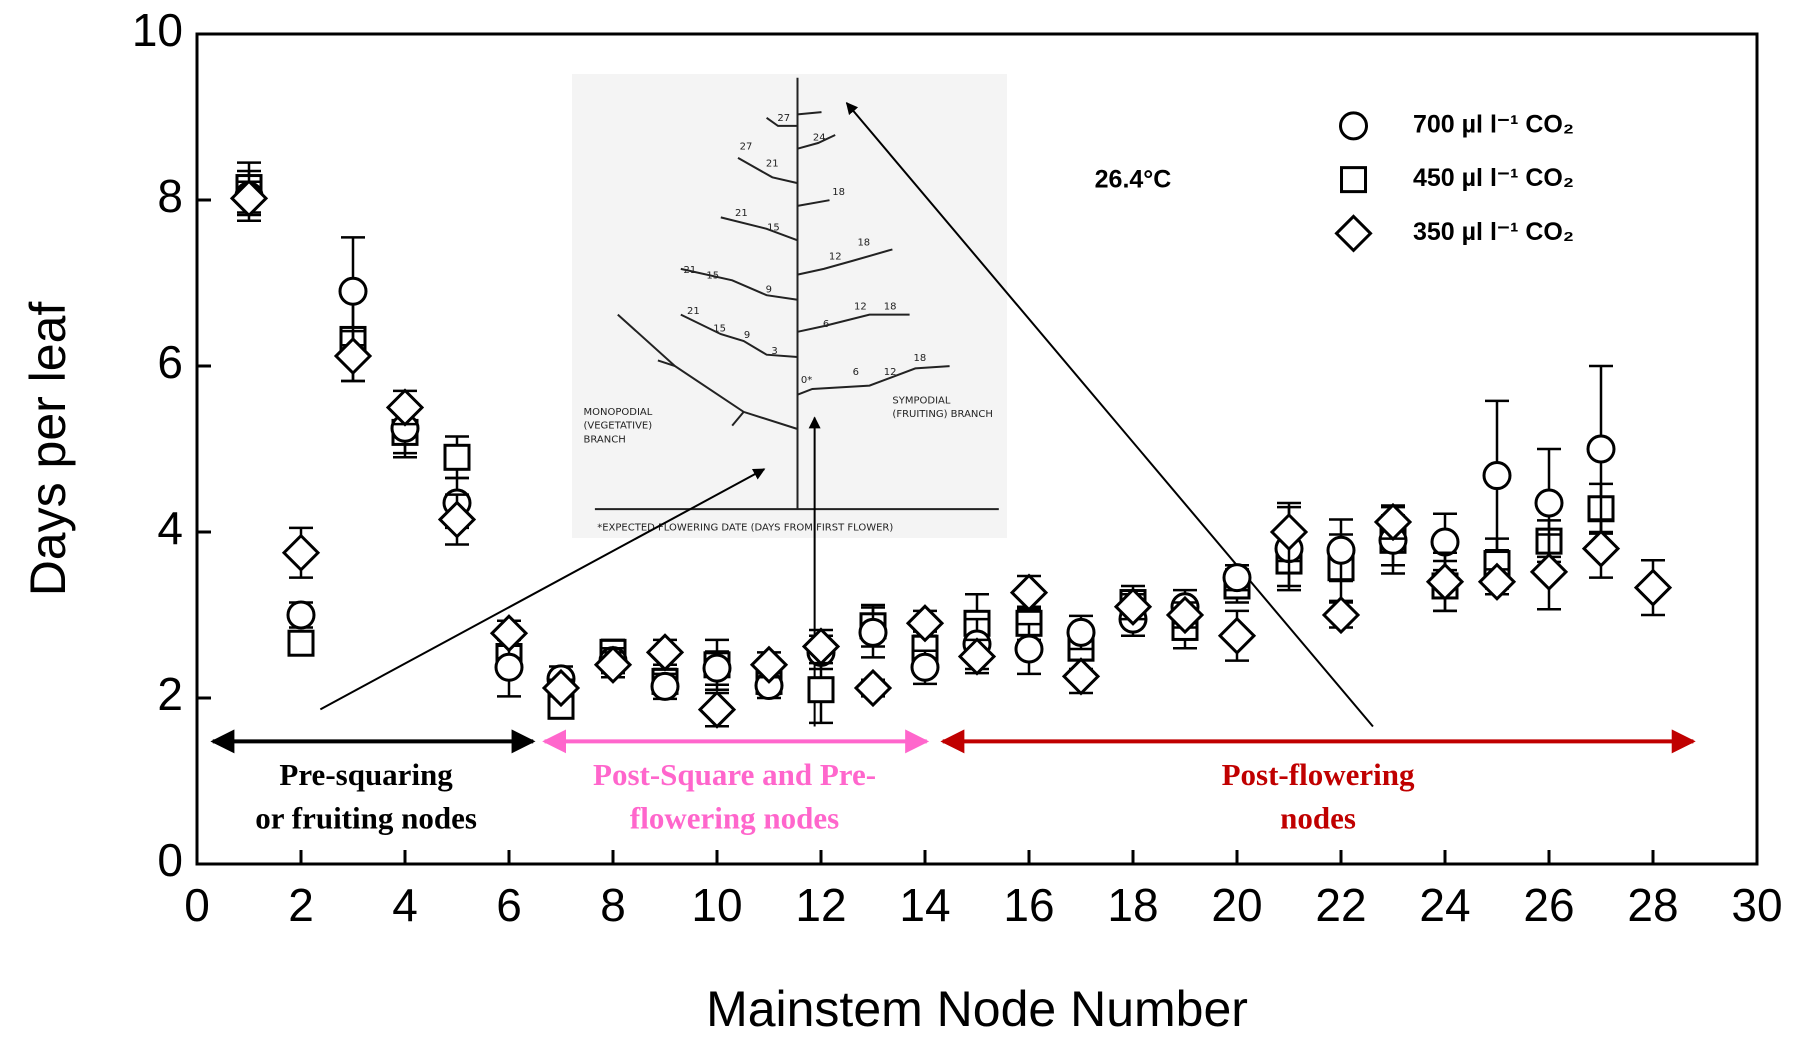 The image size is (1794, 1047). What do you see at coordinates (1493, 124) in the screenshot?
I see `legend-label: 700 µl l⁻¹ CO₂` at bounding box center [1493, 124].